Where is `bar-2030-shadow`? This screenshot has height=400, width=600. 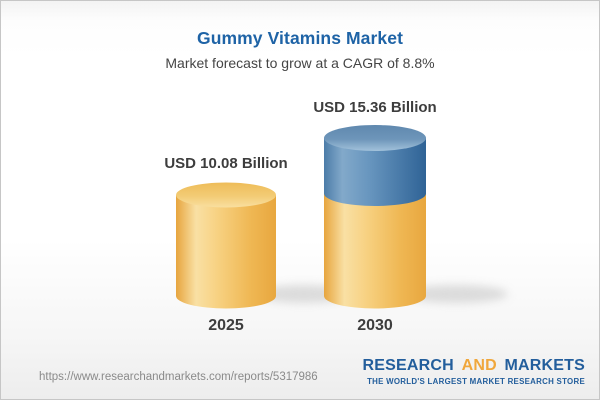
bar-2030-shadow is located at coordinates (456, 294).